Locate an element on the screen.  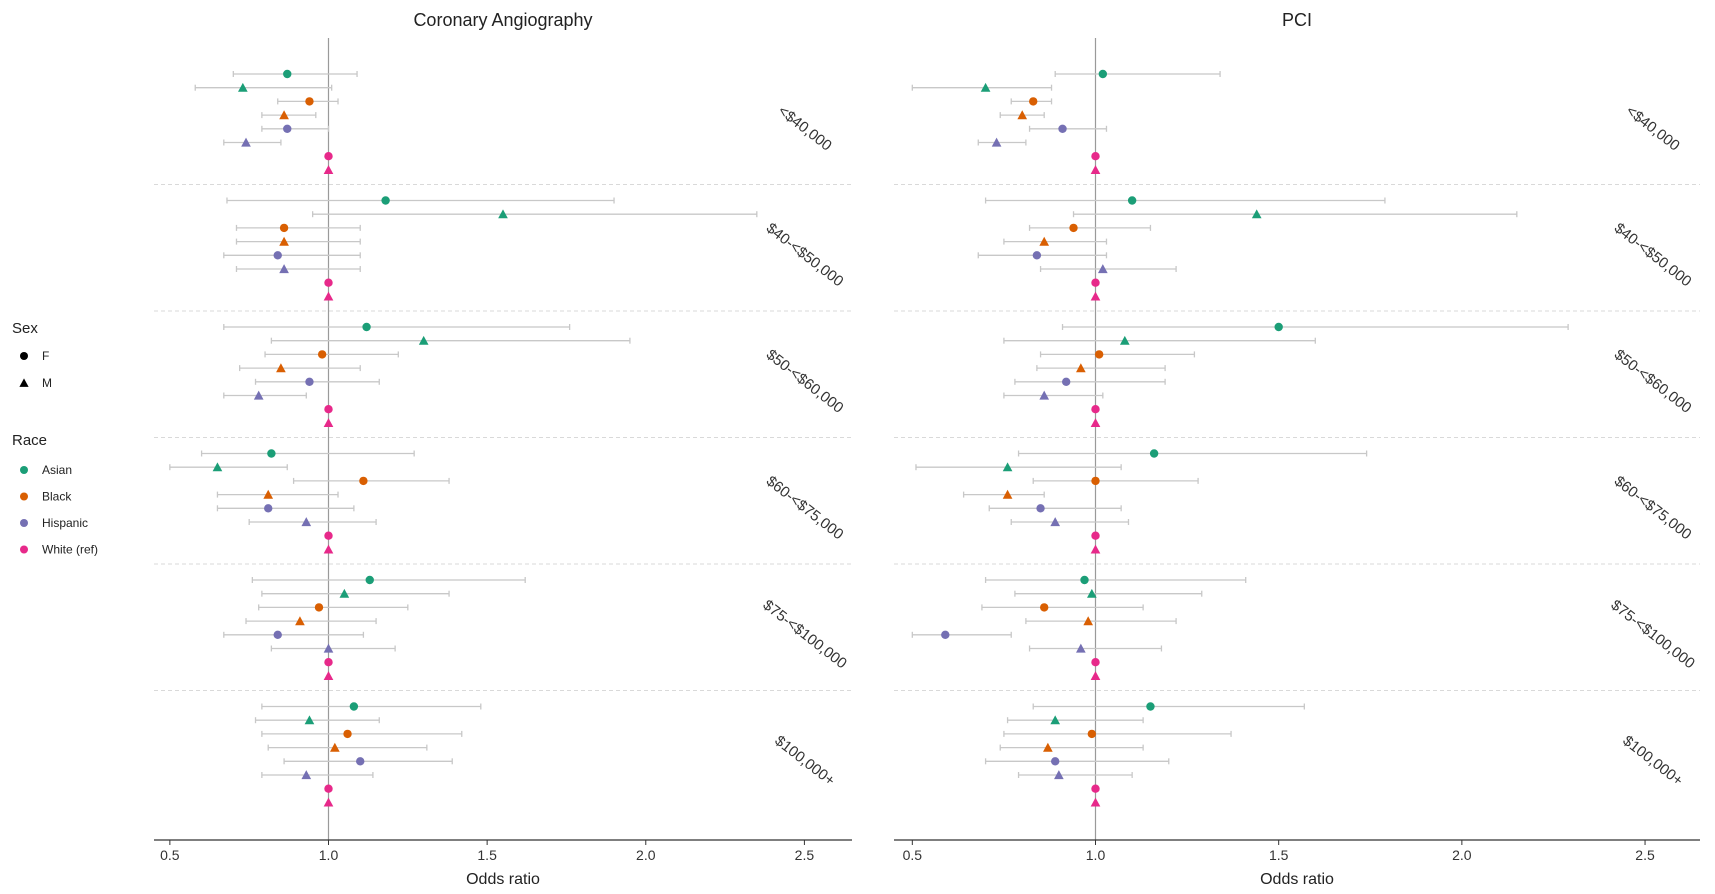
legend-race-label: White (ref) is located at coordinates (70, 550).